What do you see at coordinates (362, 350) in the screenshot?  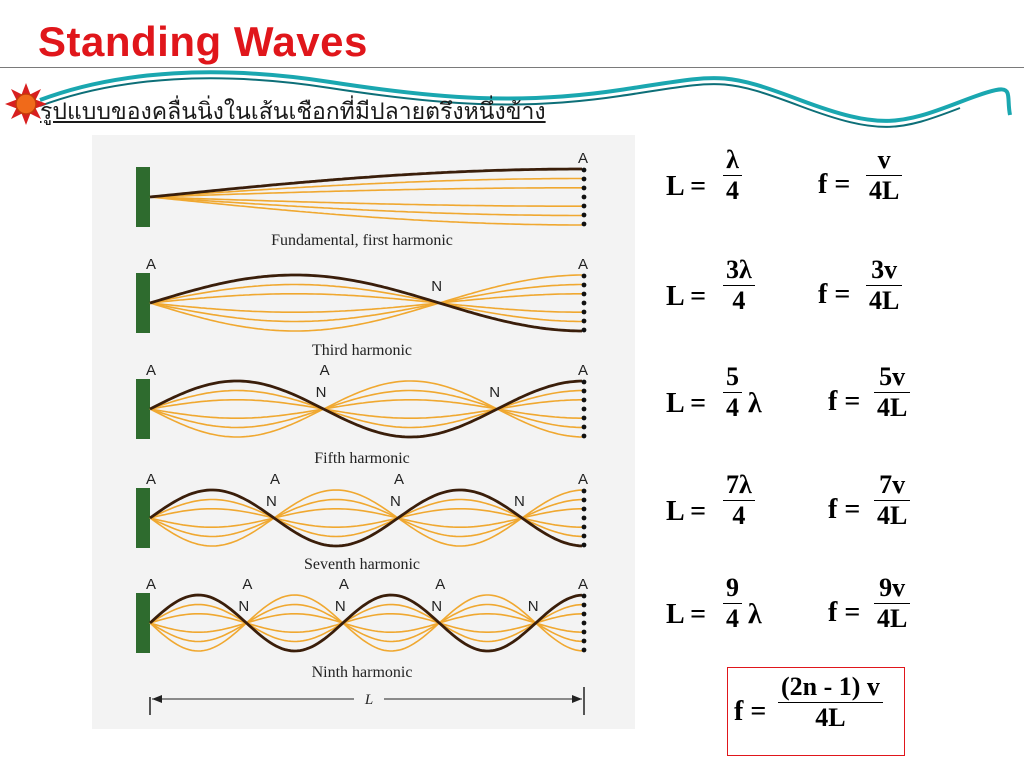 I see `harmonic-caption: Third harmonic` at bounding box center [362, 350].